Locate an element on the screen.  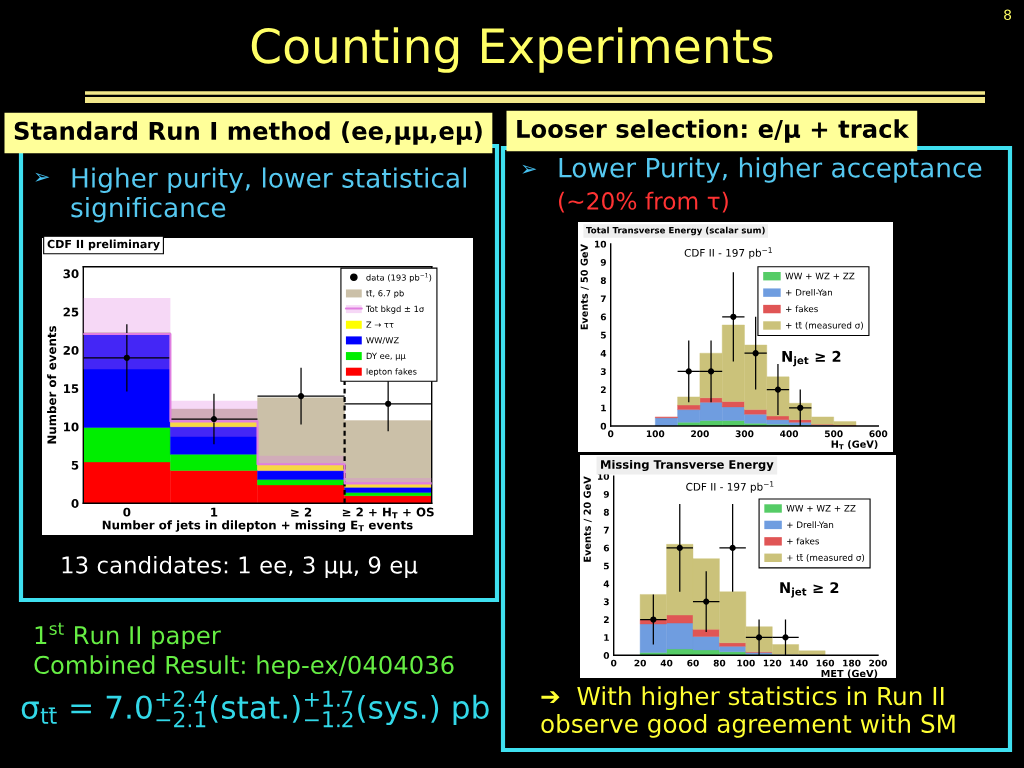
legend-label: DY ee, μμ is located at coordinates (386, 356).